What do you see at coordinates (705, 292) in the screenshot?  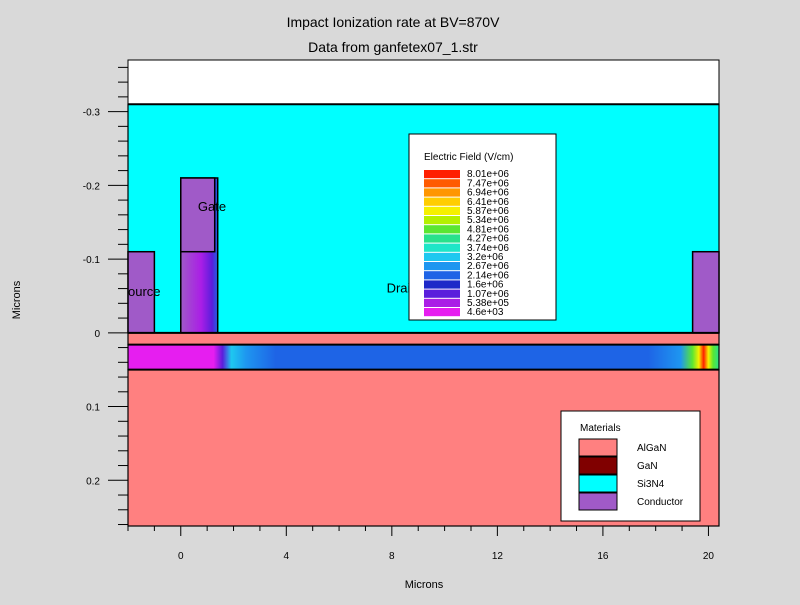 I see `electrode-drain` at bounding box center [705, 292].